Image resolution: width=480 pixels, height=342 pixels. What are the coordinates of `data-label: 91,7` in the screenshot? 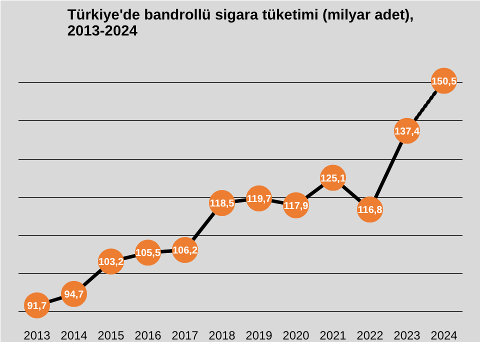 It's located at (37, 306).